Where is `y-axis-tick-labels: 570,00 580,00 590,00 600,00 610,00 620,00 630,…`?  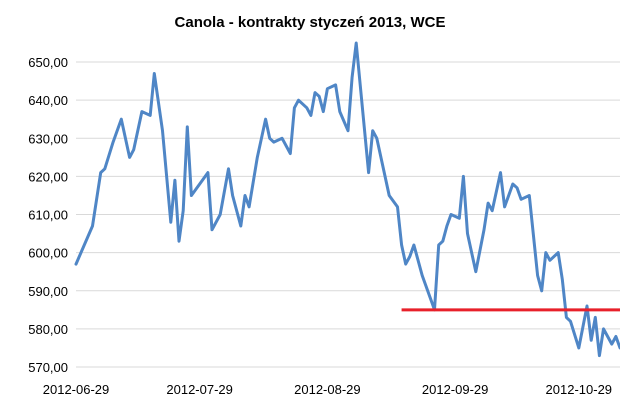
y-axis-tick-labels: 570,00 580,00 590,00 600,00 610,00 620,00 630,… is located at coordinates (48, 215).